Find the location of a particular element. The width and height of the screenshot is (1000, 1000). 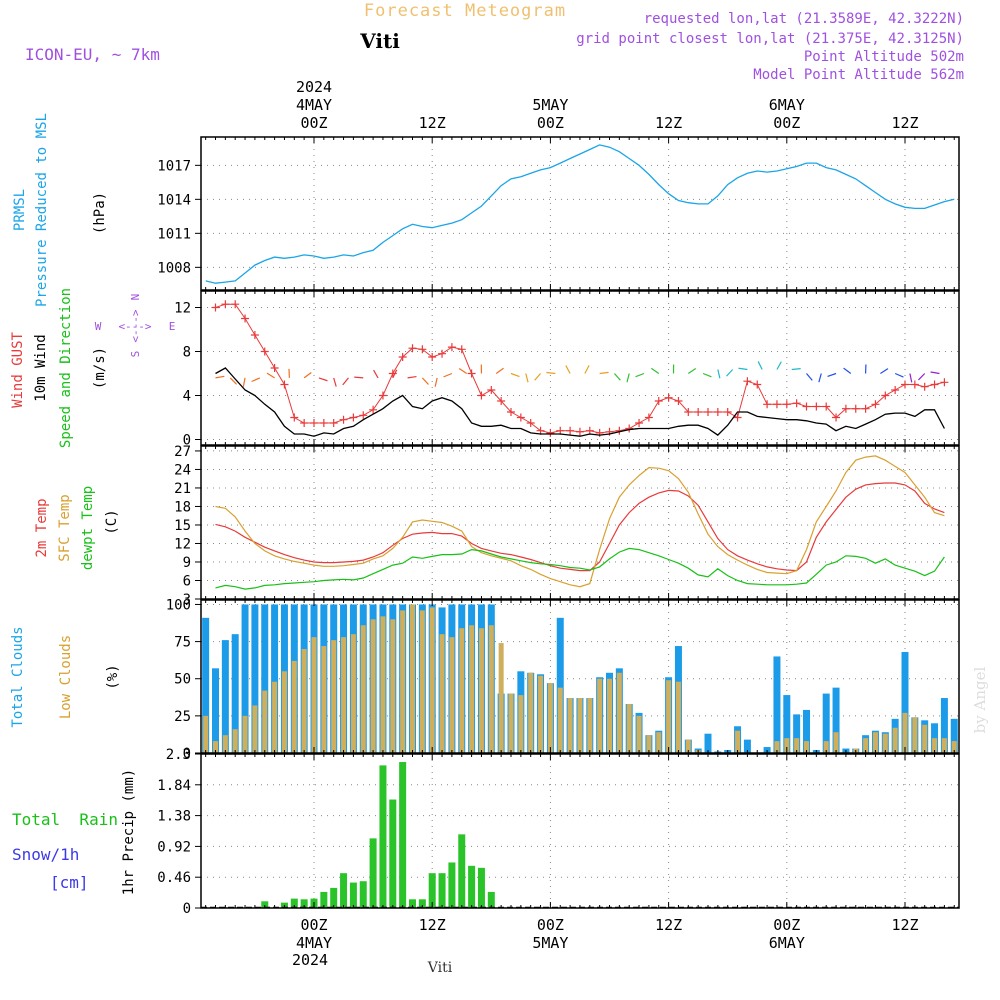

chart-title: Forecast Meteogram is located at coordinates (465, 11).